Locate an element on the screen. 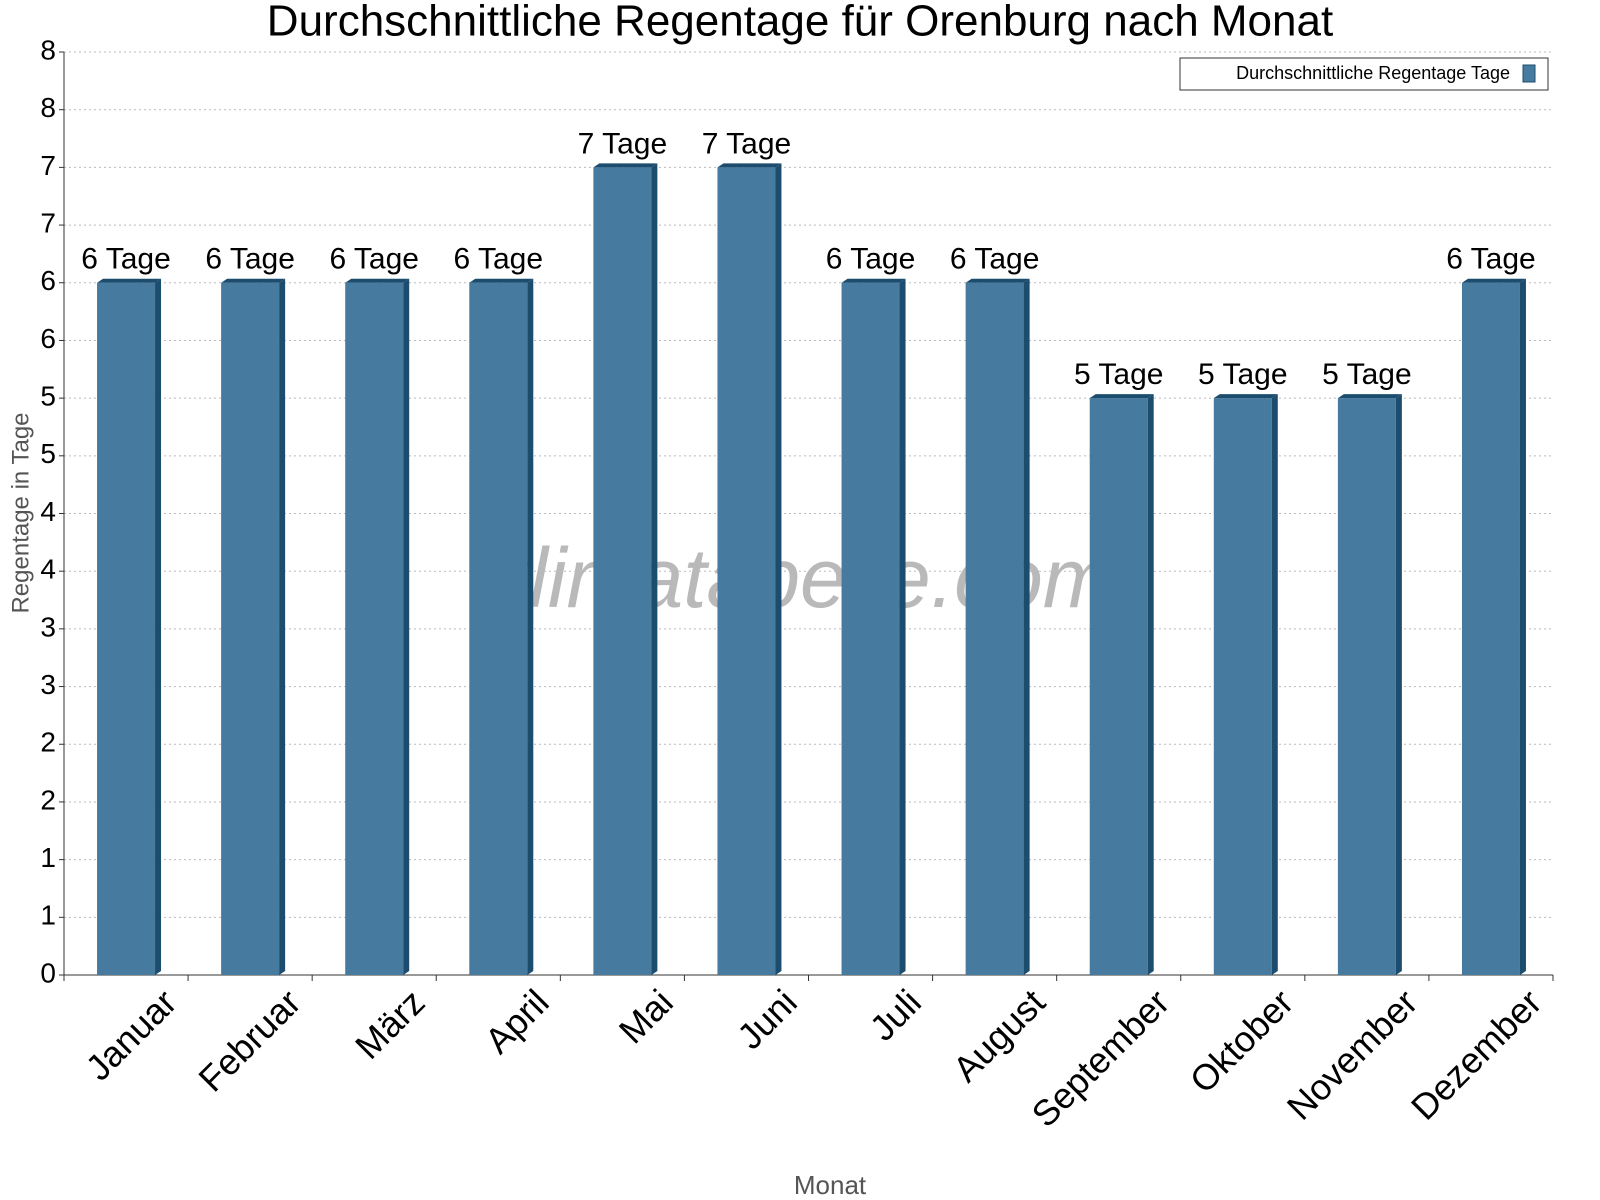 The width and height of the screenshot is (1600, 1200). x-tick-label: Februar is located at coordinates (249, 1040).